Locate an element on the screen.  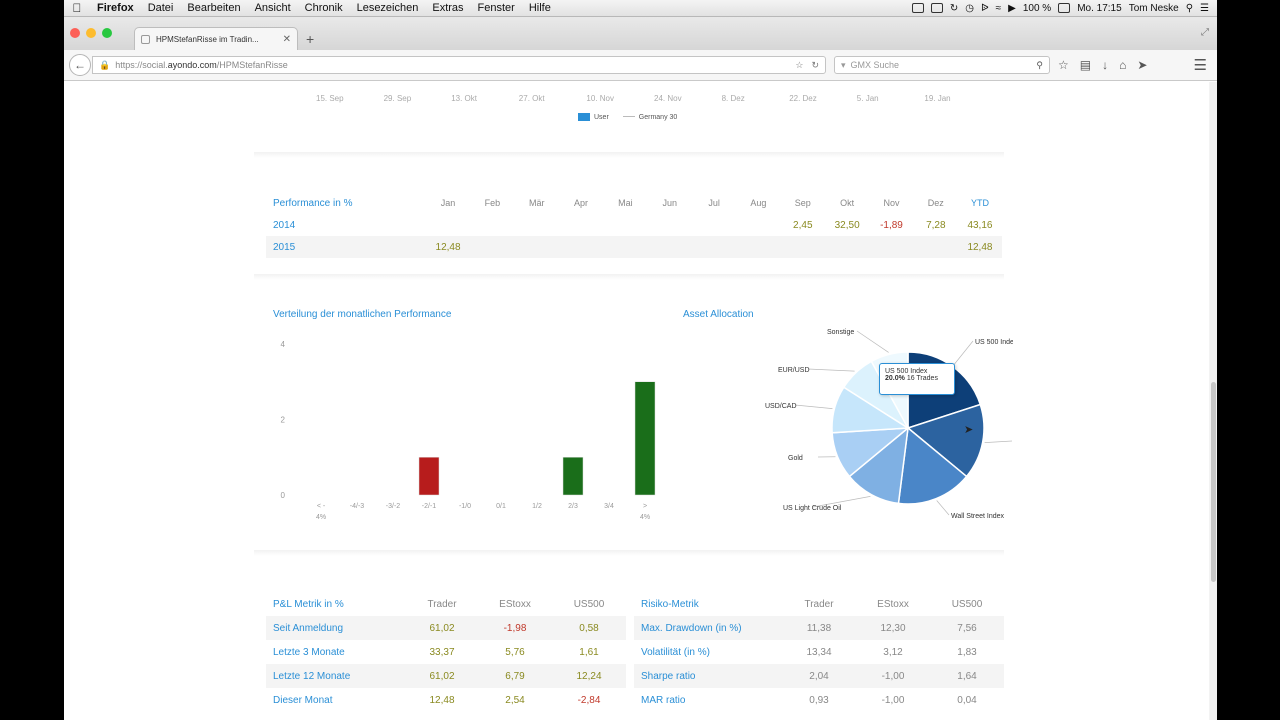
metric-value: 2,54 is located at coordinates (515, 700).